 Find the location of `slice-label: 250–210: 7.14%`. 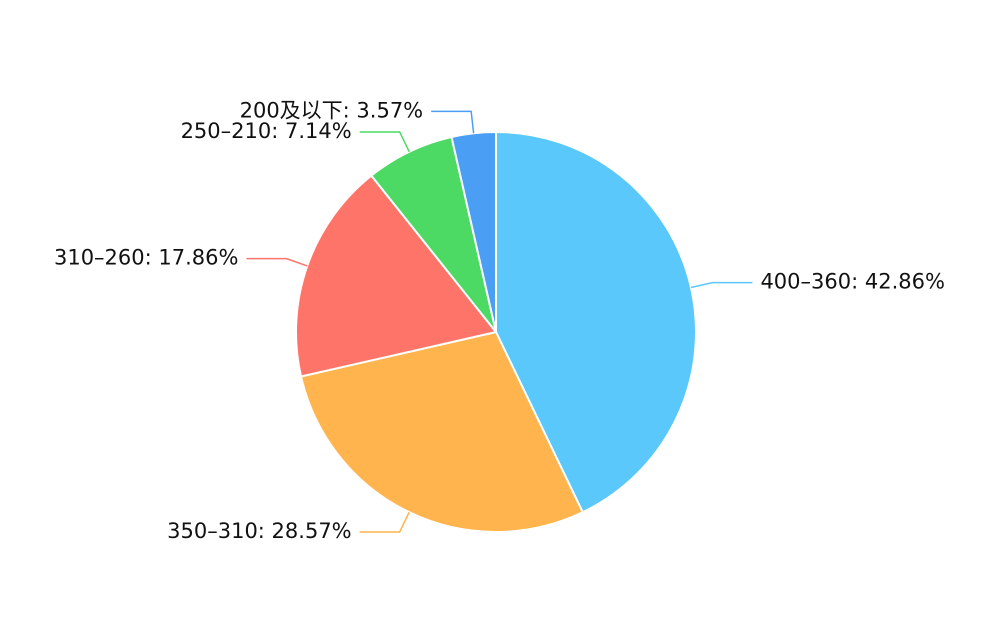

slice-label: 250–210: 7.14% is located at coordinates (266, 131).